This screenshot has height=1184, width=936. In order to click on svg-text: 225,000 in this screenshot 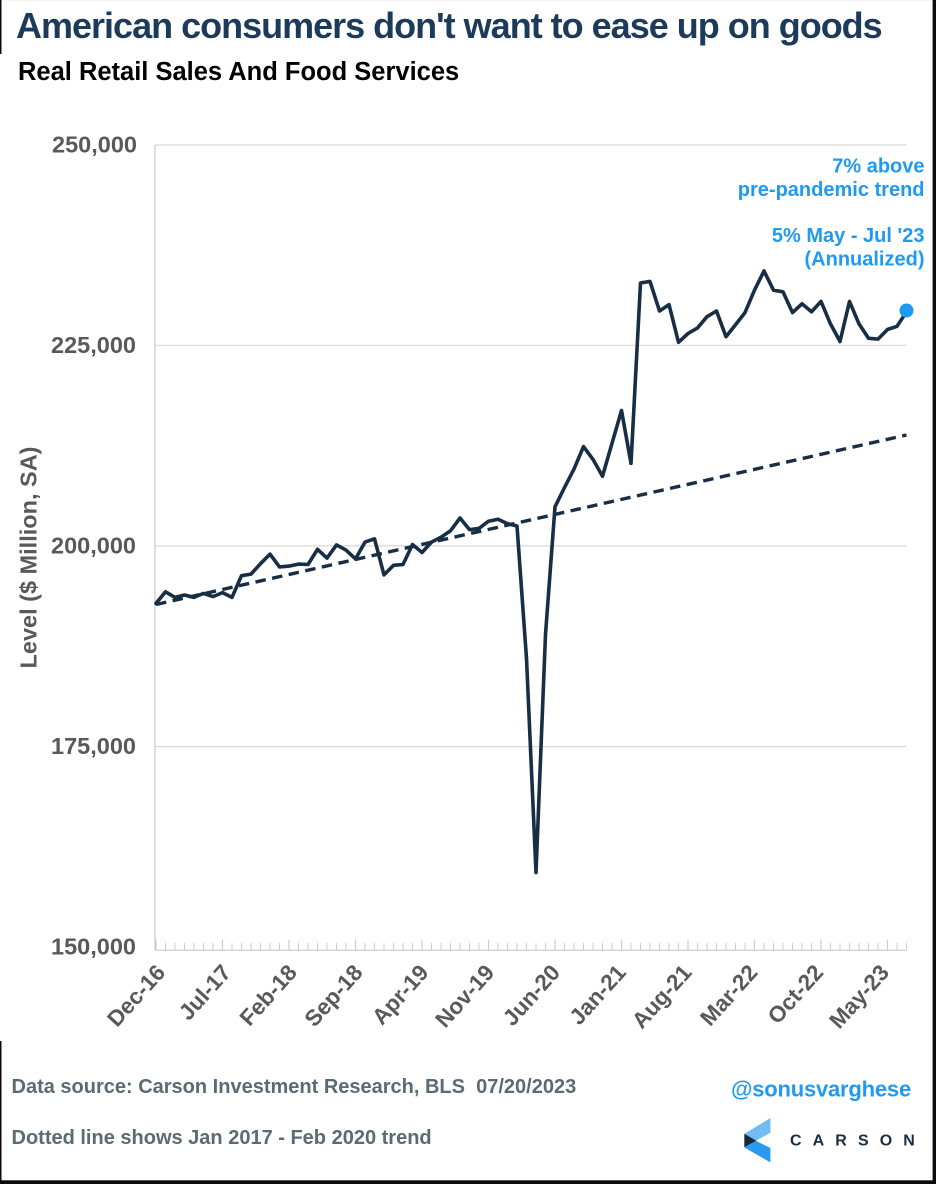, I will do `click(93, 345)`.